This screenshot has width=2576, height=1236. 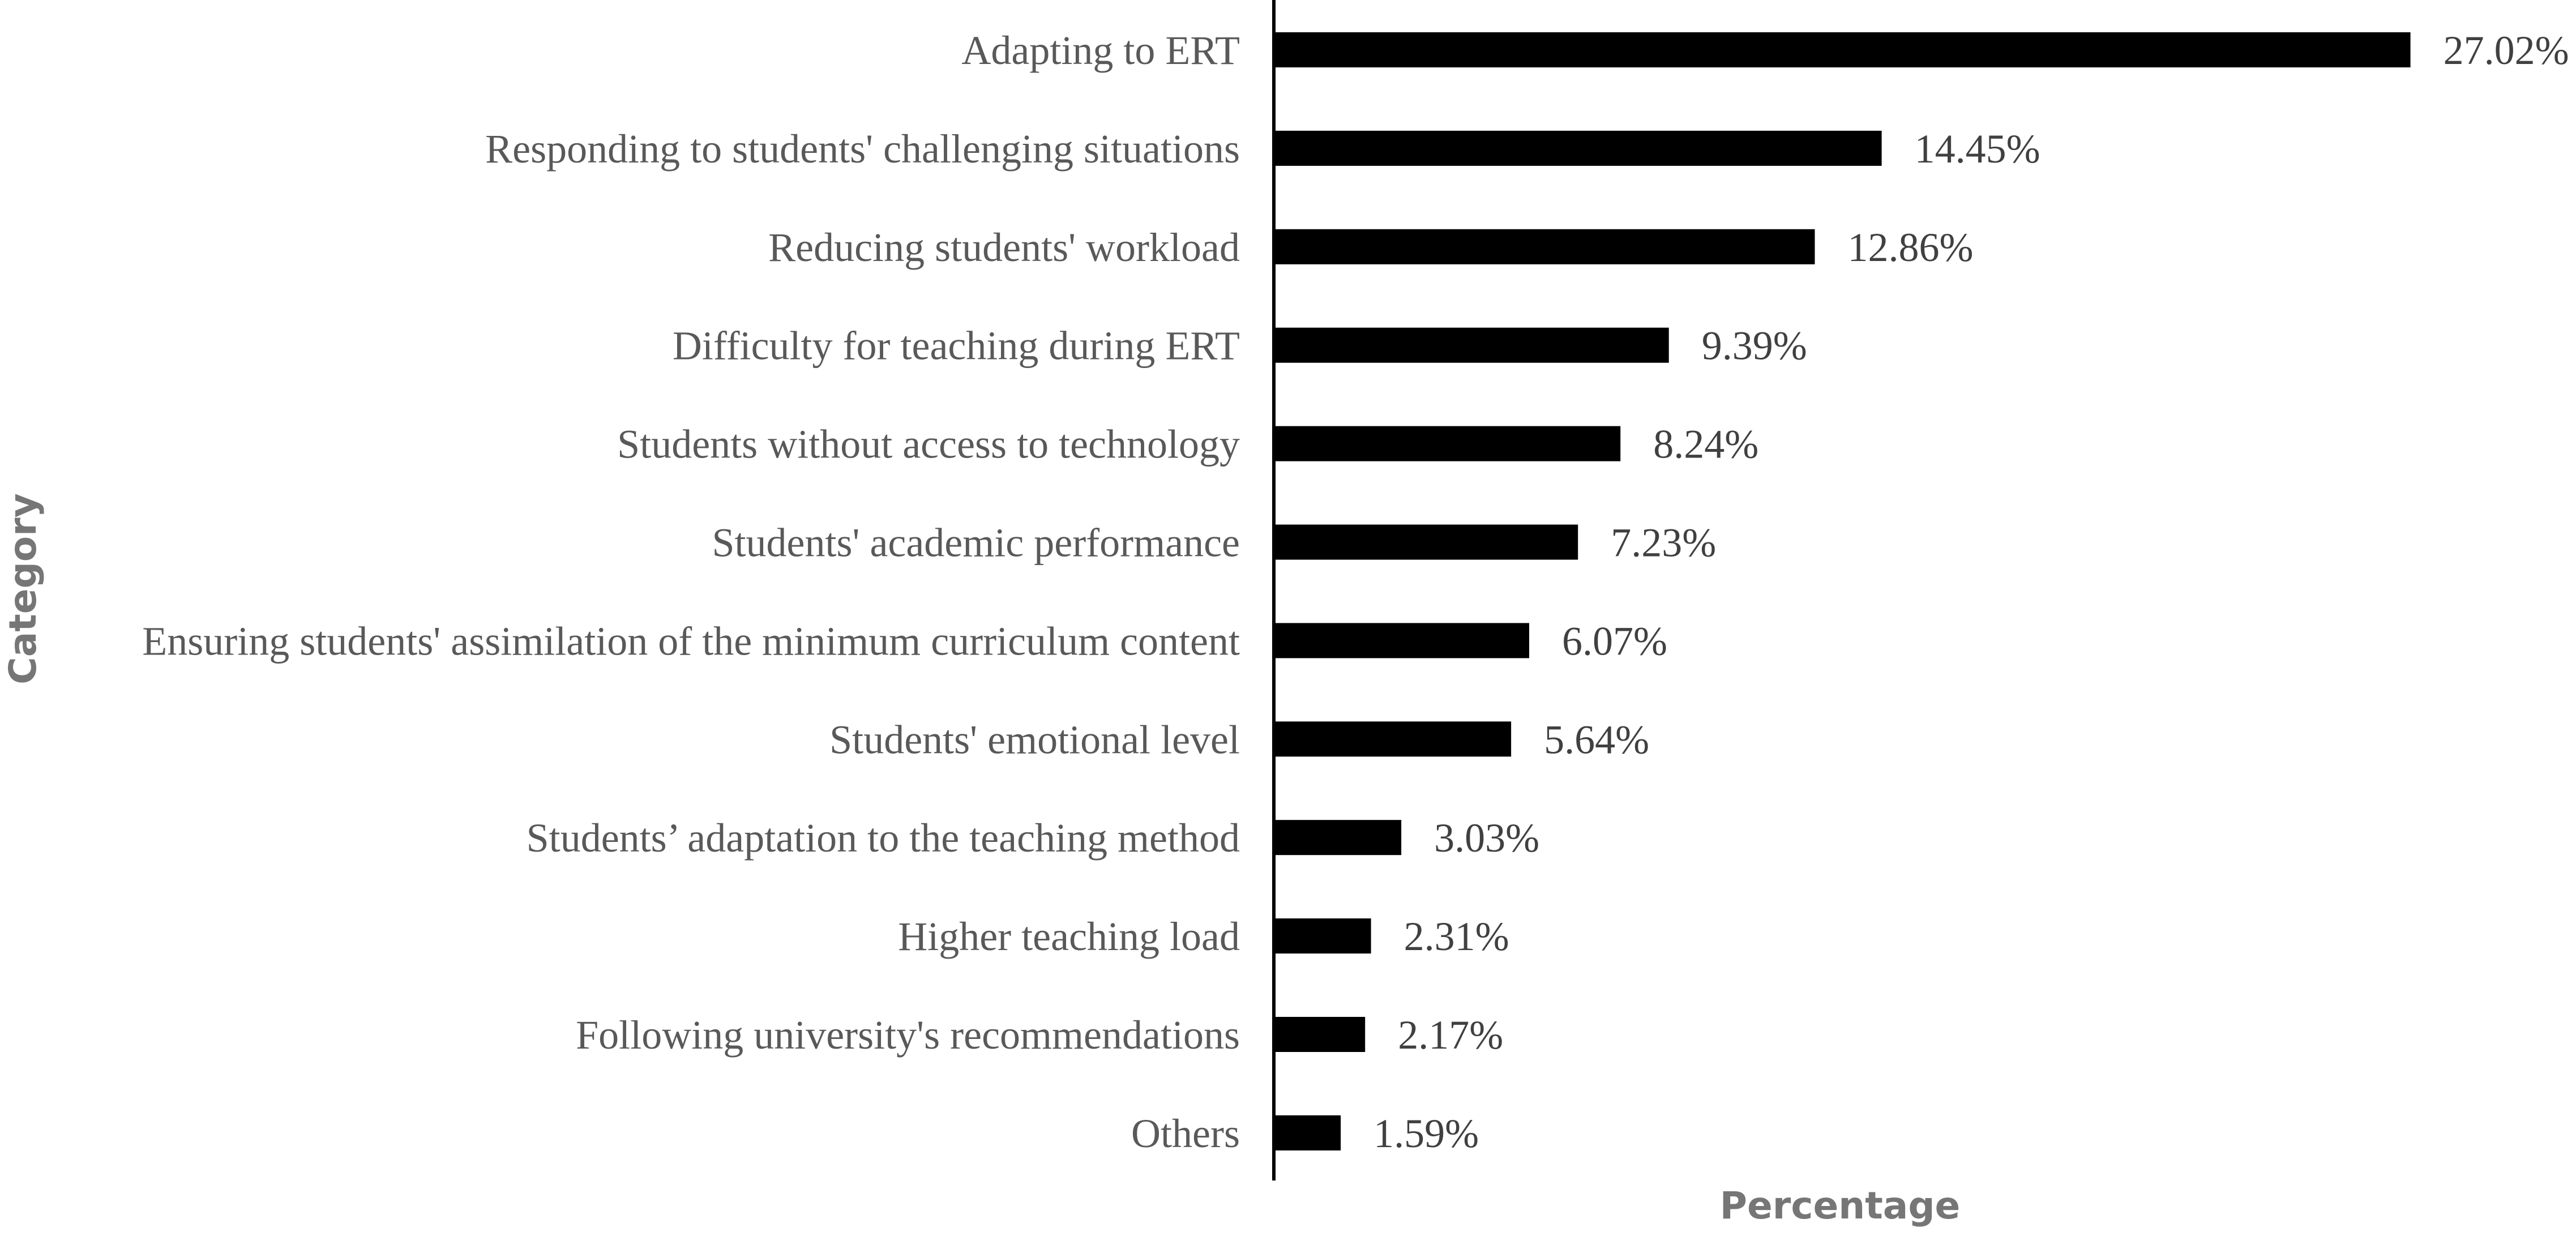 I want to click on value-label: 2.31%, so click(x=1456, y=936).